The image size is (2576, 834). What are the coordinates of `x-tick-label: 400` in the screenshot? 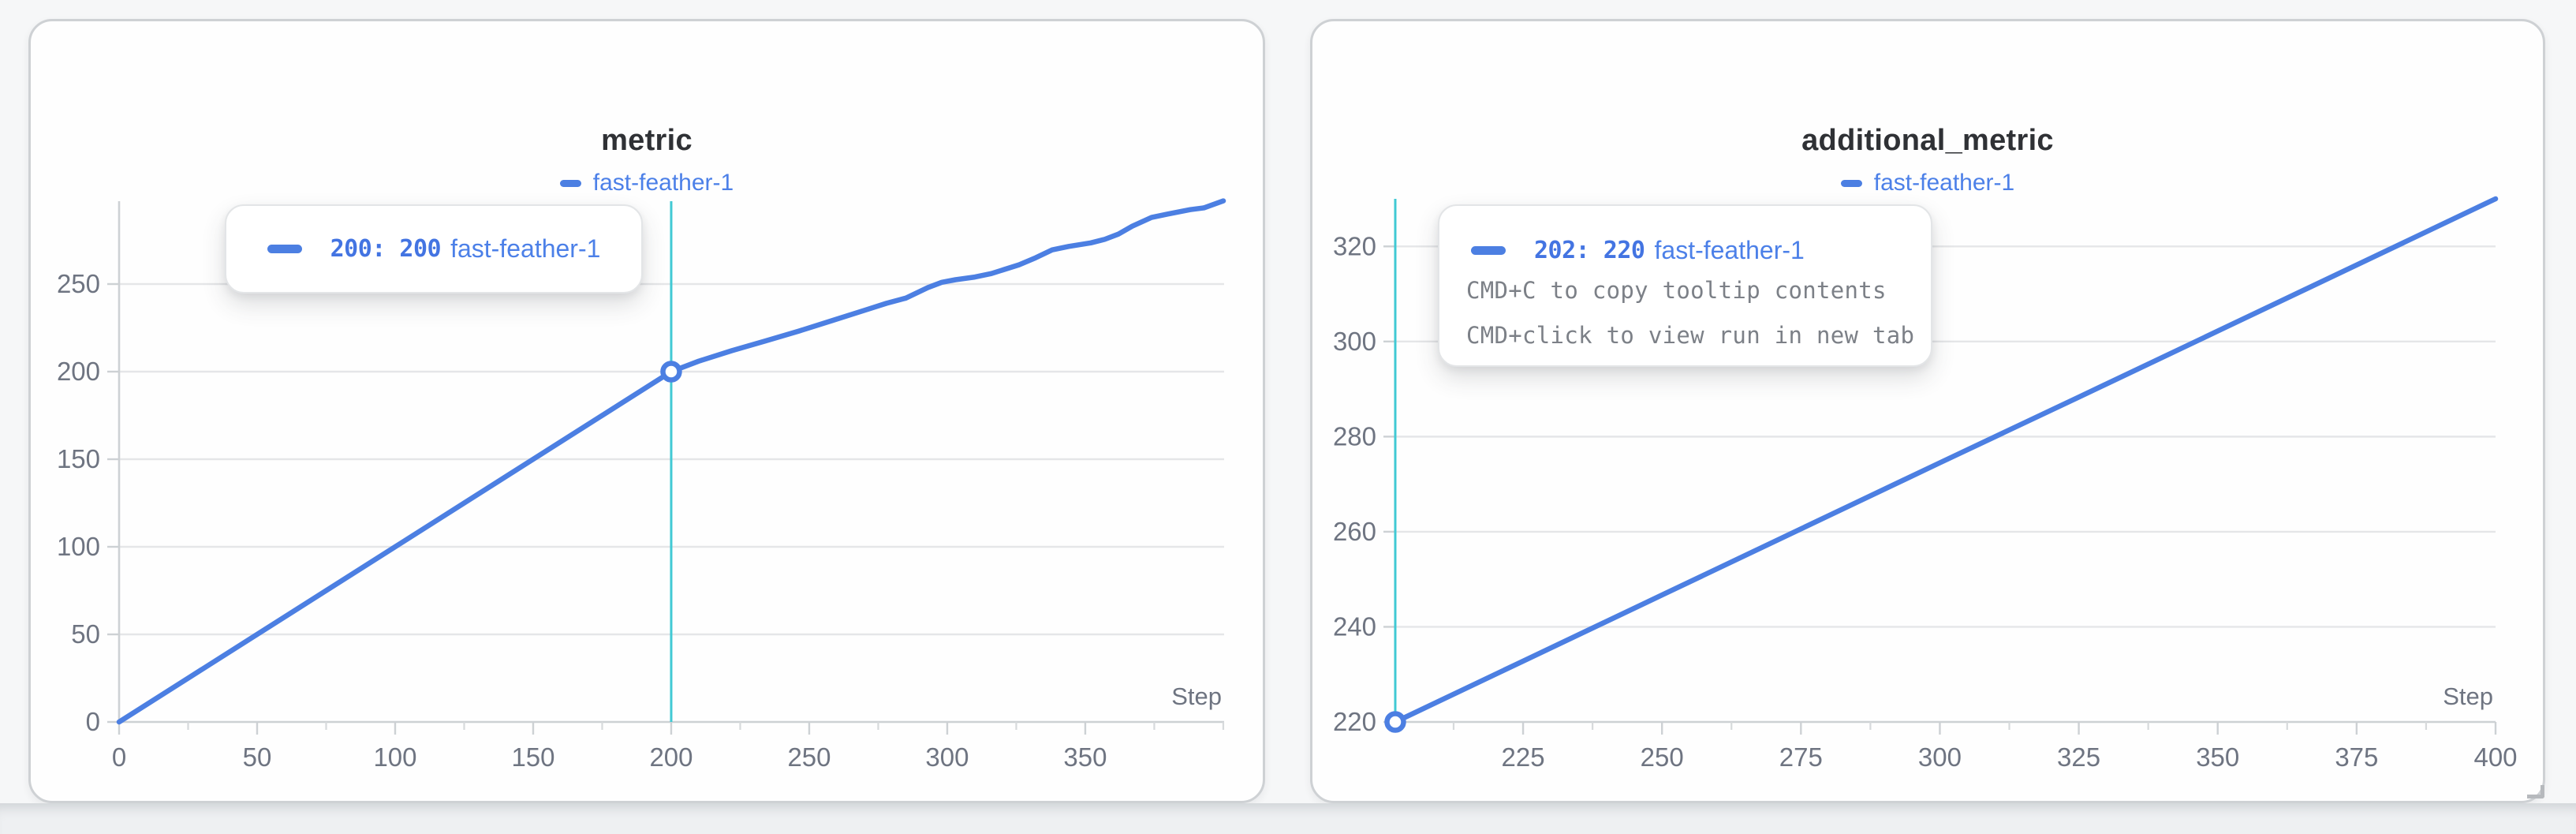 It's located at (2495, 757).